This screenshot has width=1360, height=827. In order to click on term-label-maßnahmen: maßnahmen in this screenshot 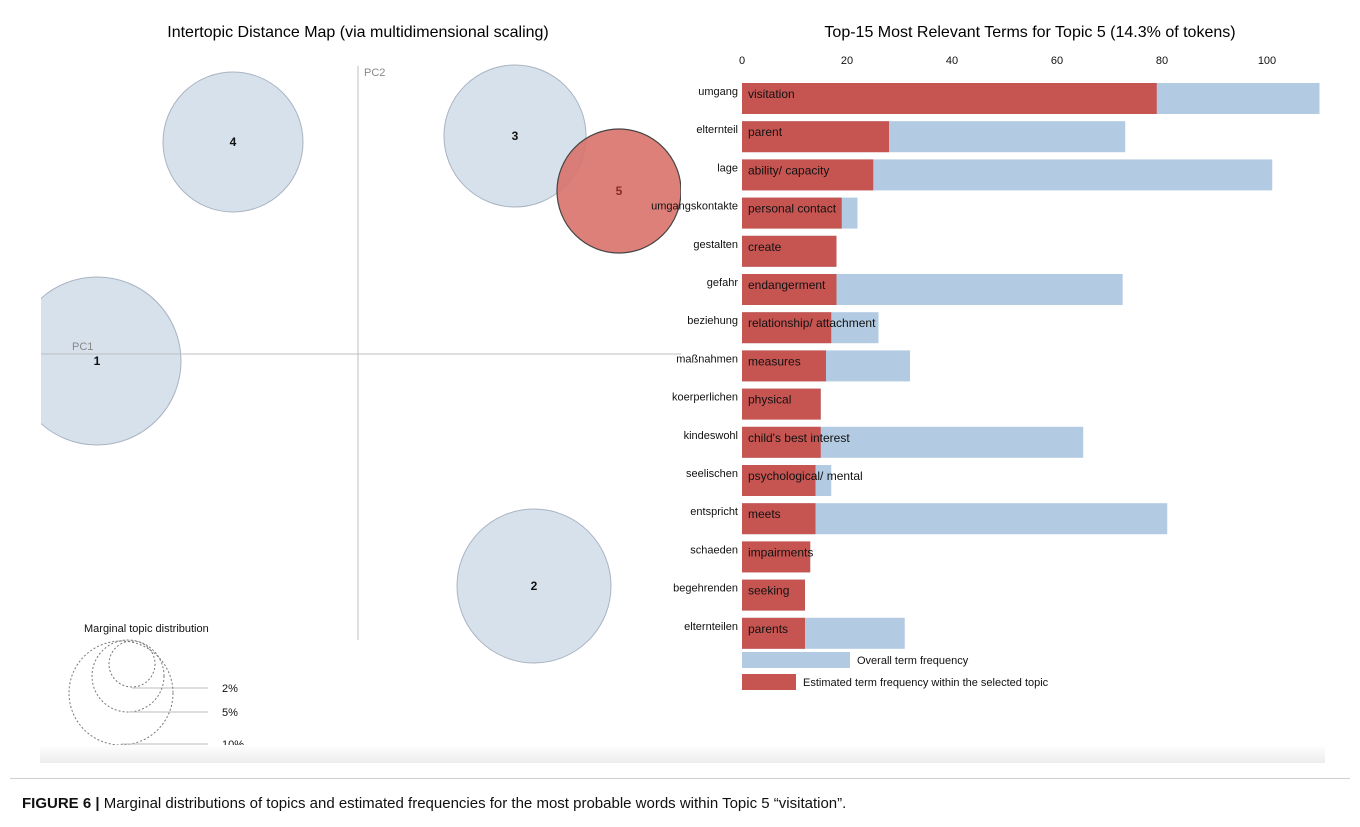, I will do `click(707, 359)`.